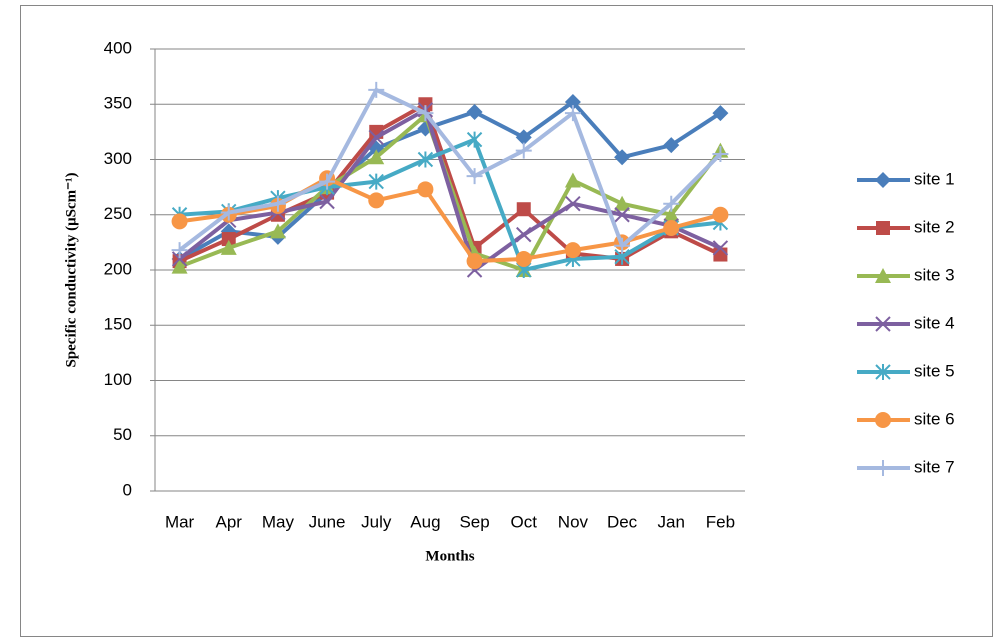 The height and width of the screenshot is (643, 995). What do you see at coordinates (906, 466) in the screenshot?
I see `legend-entry: site 7` at bounding box center [906, 466].